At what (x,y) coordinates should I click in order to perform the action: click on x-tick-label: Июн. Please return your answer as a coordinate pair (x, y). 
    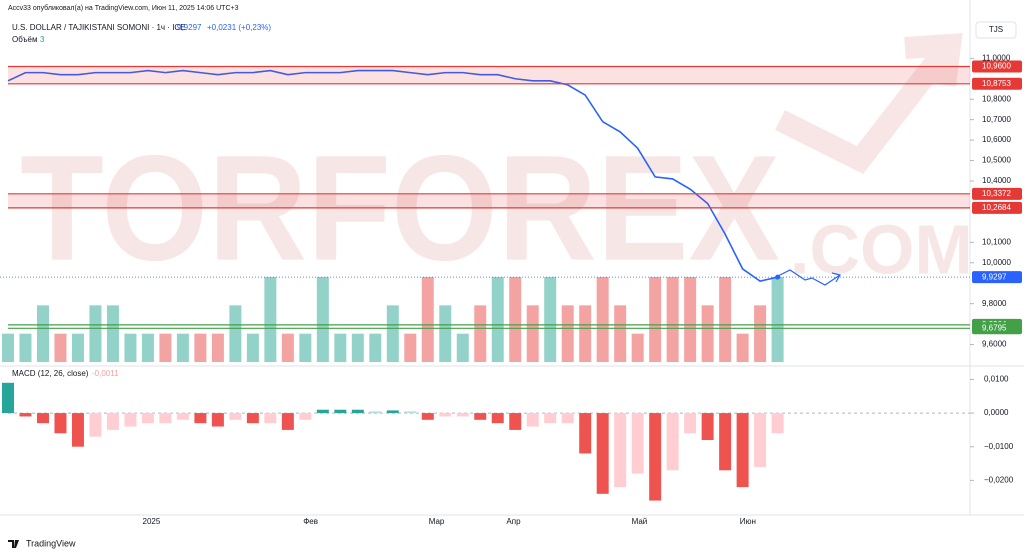
    Looking at the image, I should click on (748, 521).